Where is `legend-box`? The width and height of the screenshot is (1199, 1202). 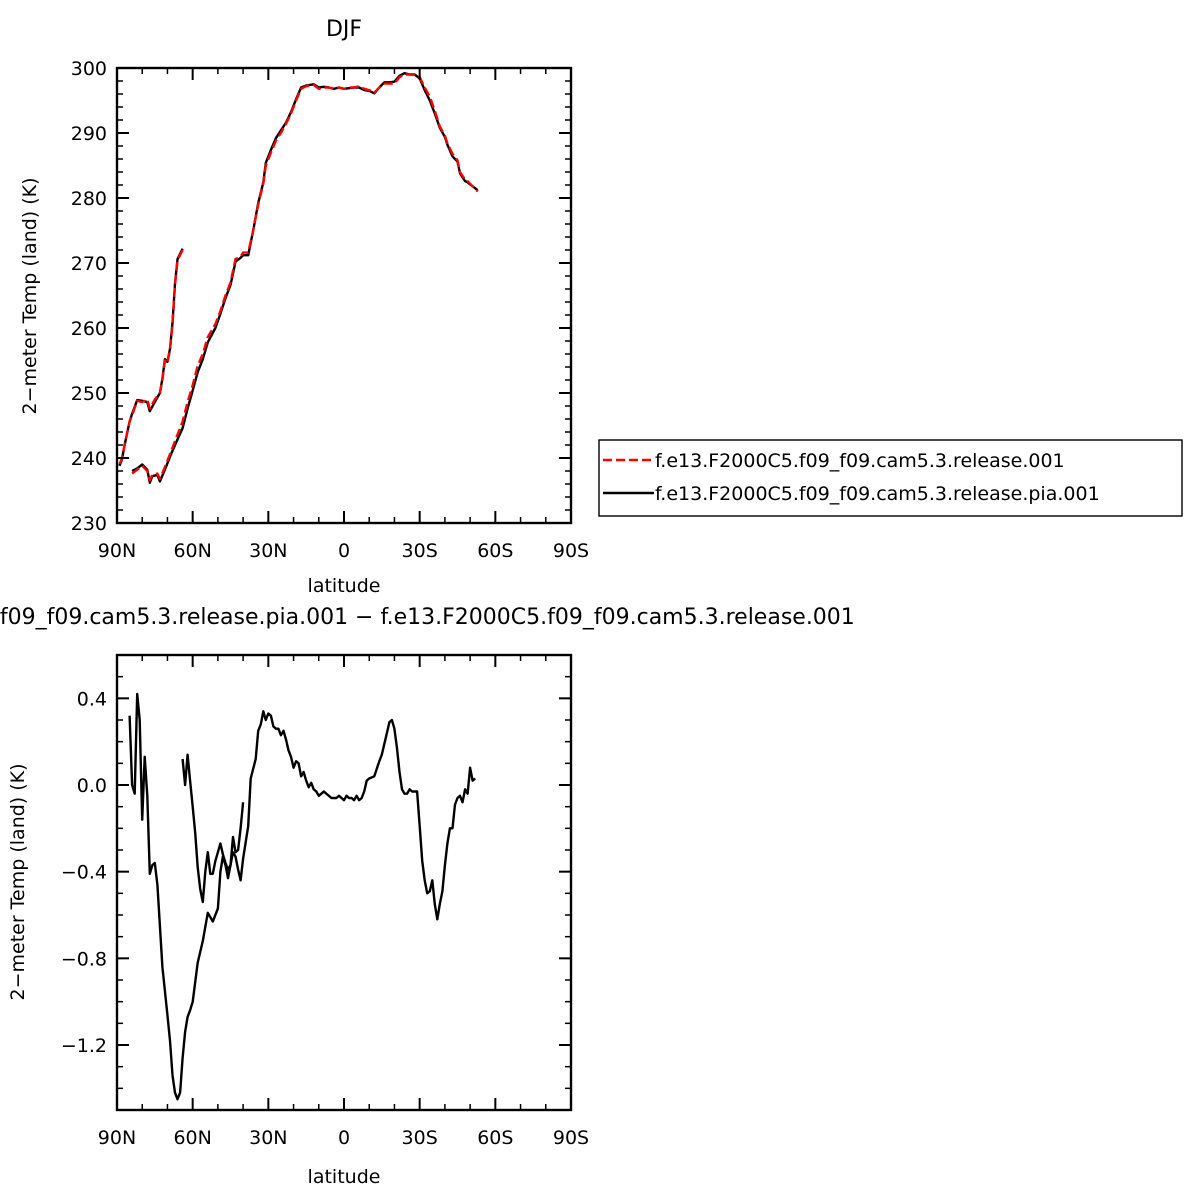
legend-box is located at coordinates (890, 478).